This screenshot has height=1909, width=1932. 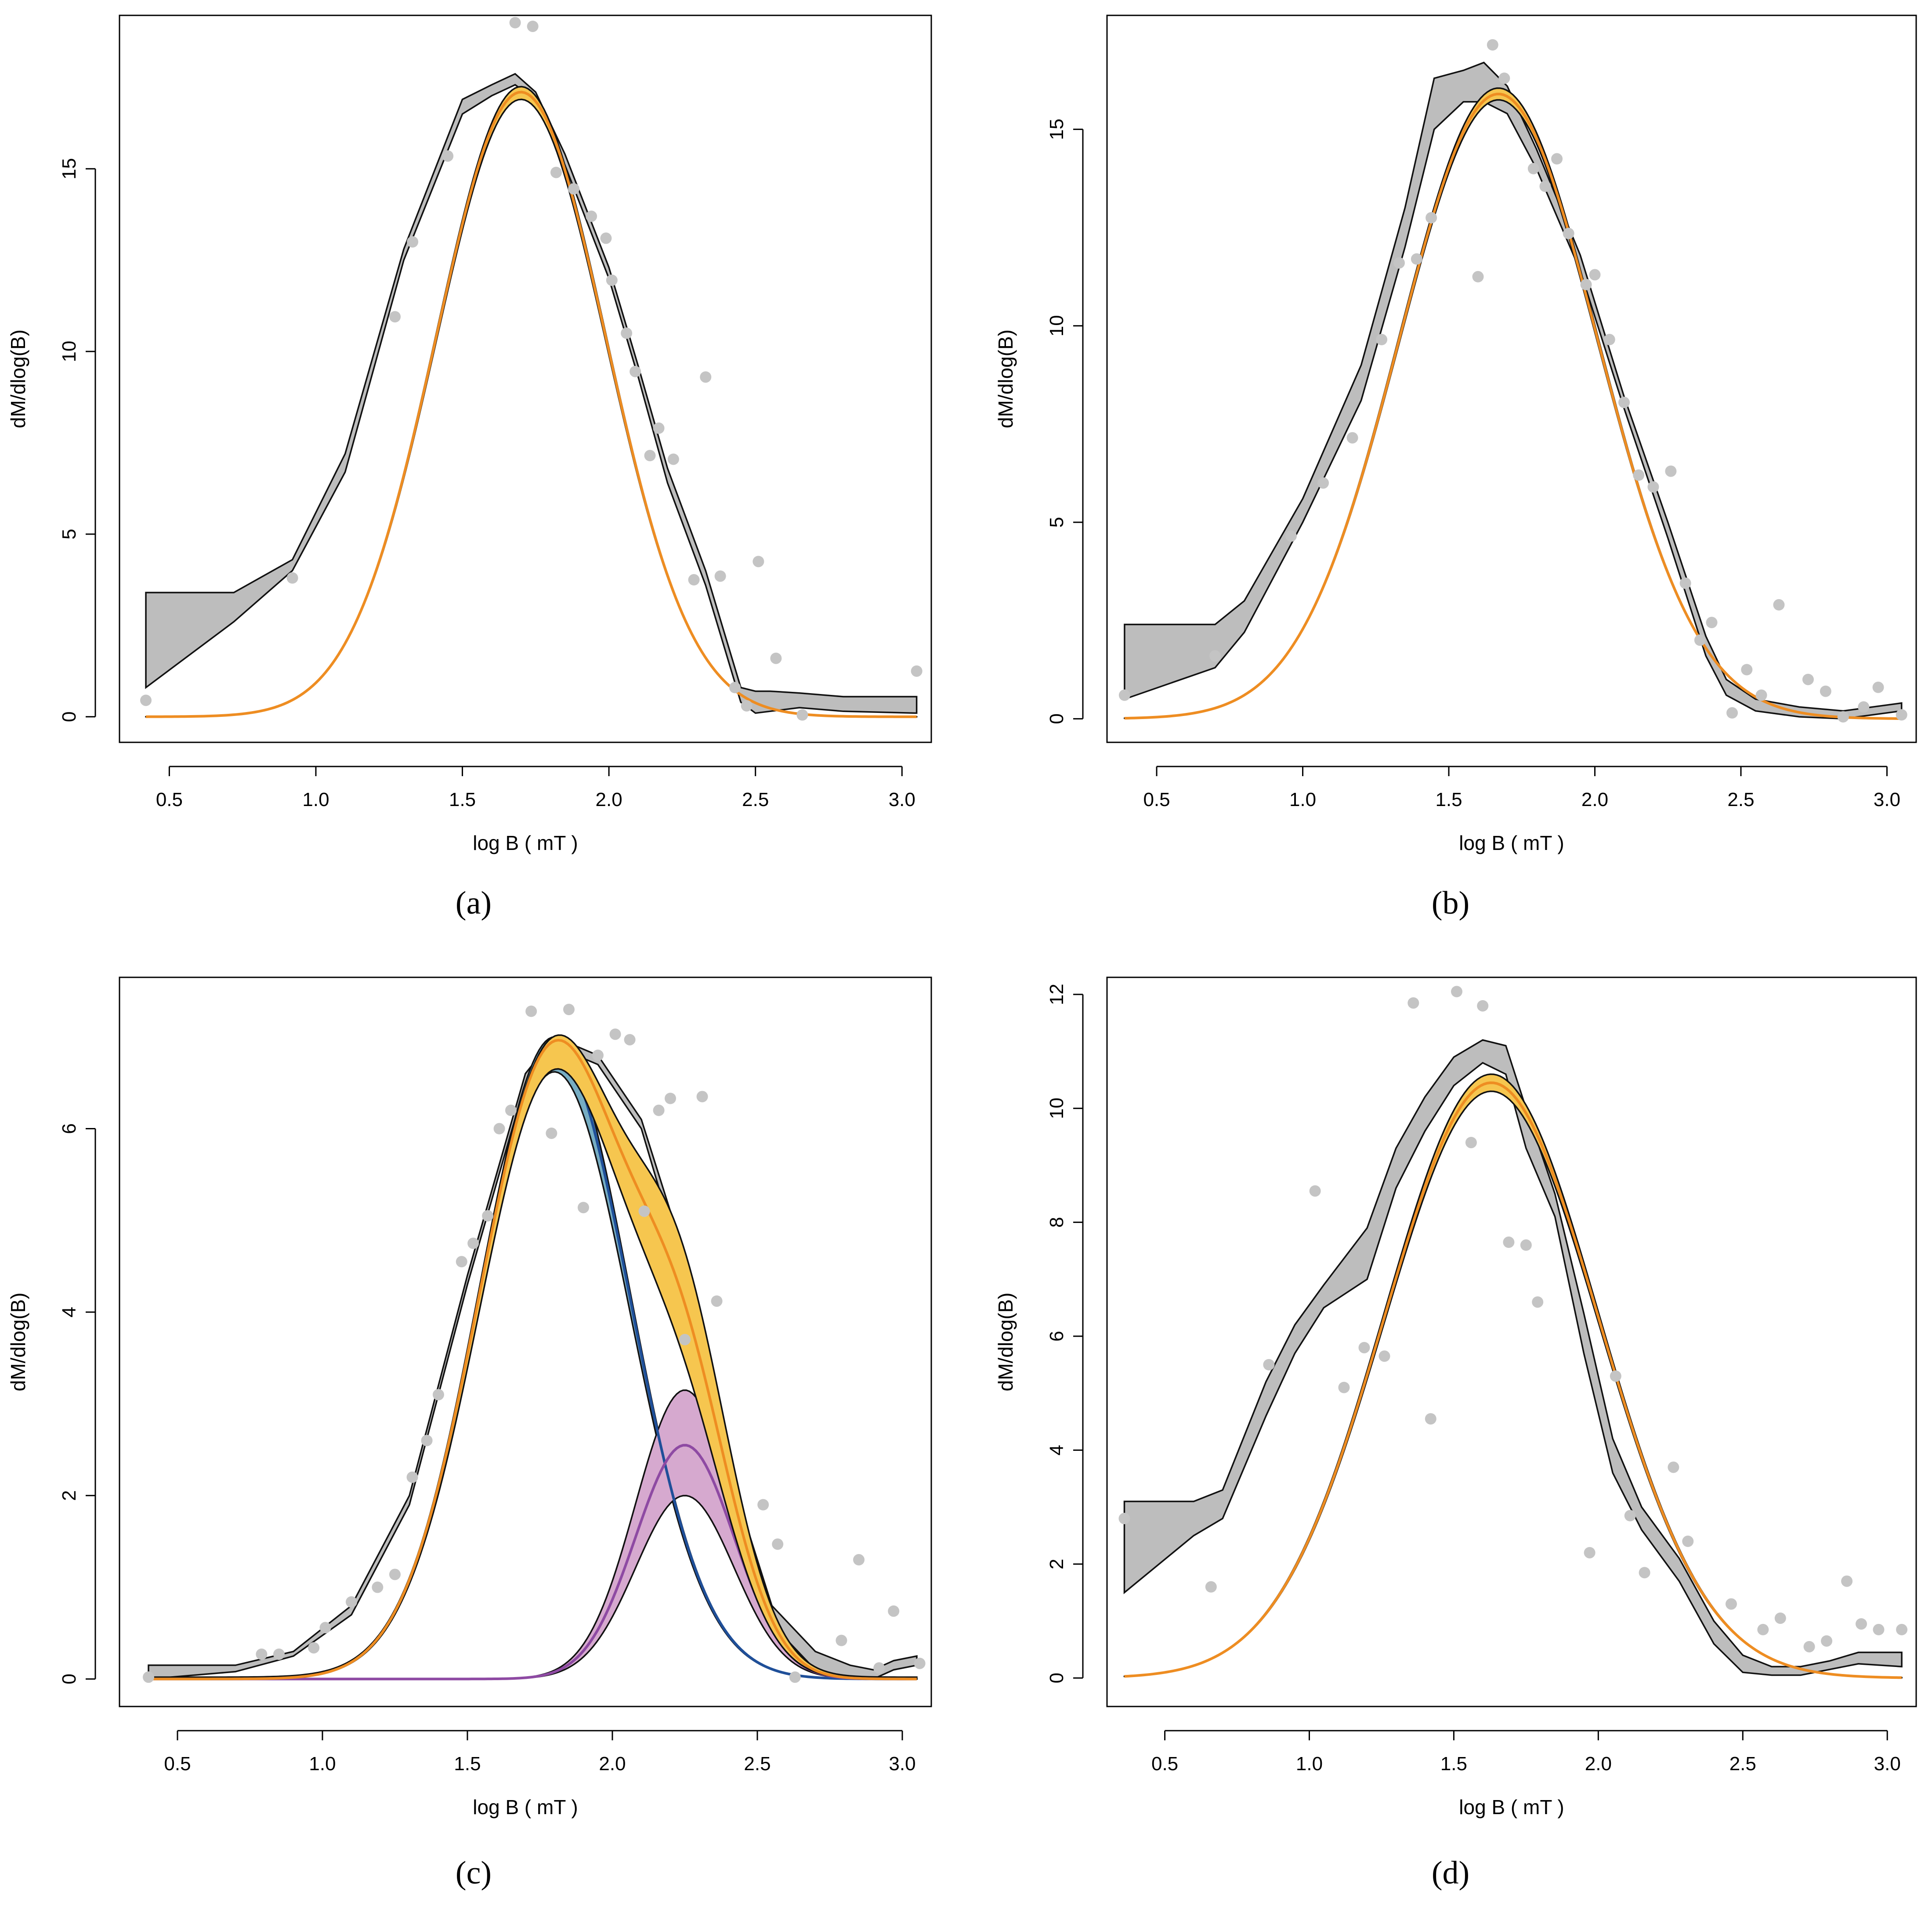 What do you see at coordinates (532, 1363) in the screenshot?
I see `component-1-line` at bounding box center [532, 1363].